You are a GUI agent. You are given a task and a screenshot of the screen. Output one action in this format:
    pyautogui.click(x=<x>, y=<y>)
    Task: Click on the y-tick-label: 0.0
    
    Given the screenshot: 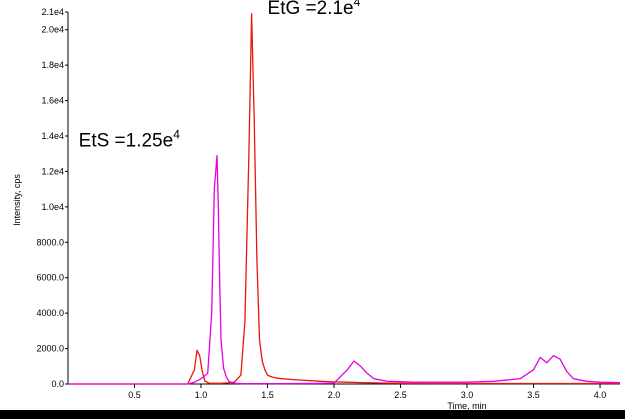 What is the action you would take?
    pyautogui.click(x=57, y=384)
    